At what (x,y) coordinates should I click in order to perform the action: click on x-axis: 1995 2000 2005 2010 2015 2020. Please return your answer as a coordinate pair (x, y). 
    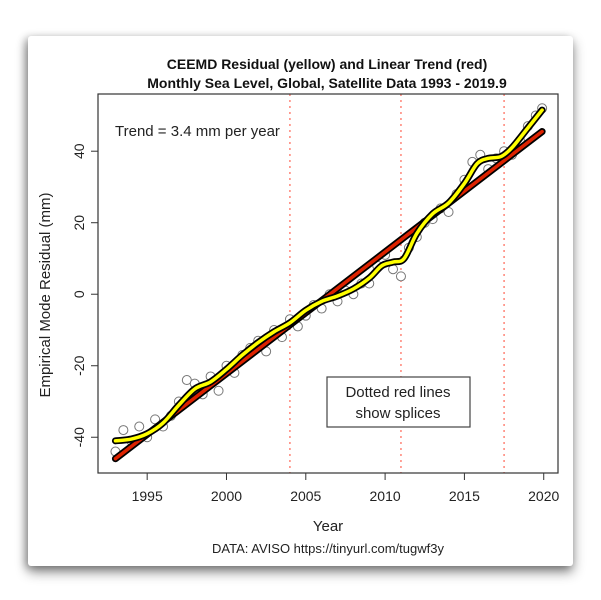
    Looking at the image, I should click on (346, 488).